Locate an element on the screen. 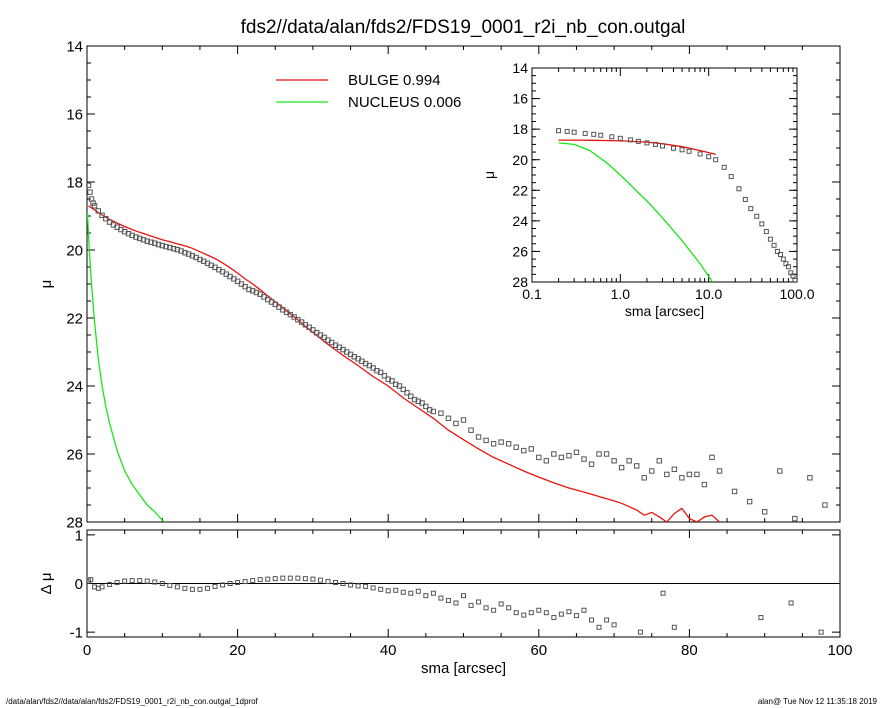  residual-xtick-label: 40 is located at coordinates (388, 650).